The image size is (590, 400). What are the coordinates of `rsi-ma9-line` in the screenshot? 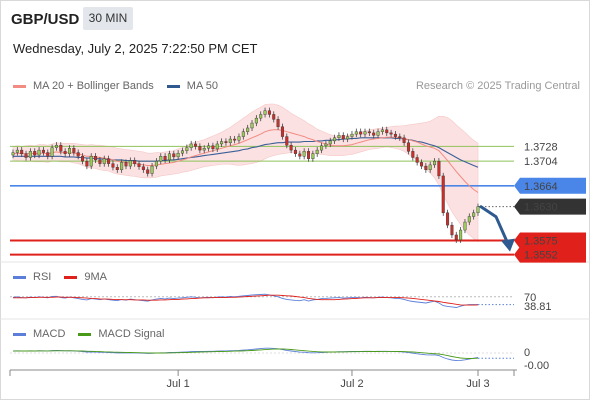 It's located at (246, 300).